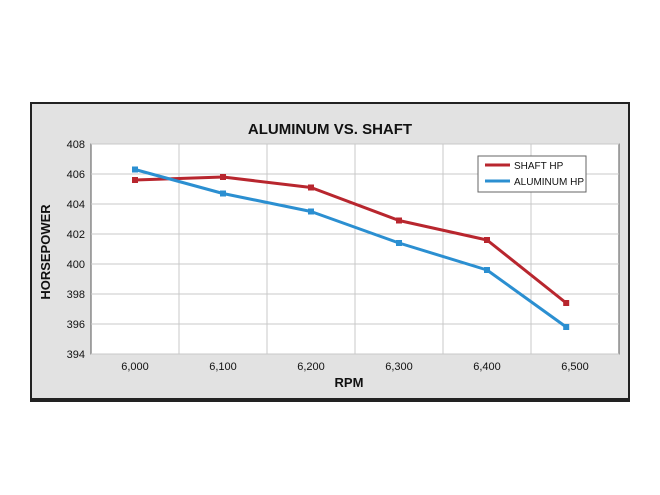 This screenshot has height=495, width=660. I want to click on y-tick-label: 400, so click(76, 265).